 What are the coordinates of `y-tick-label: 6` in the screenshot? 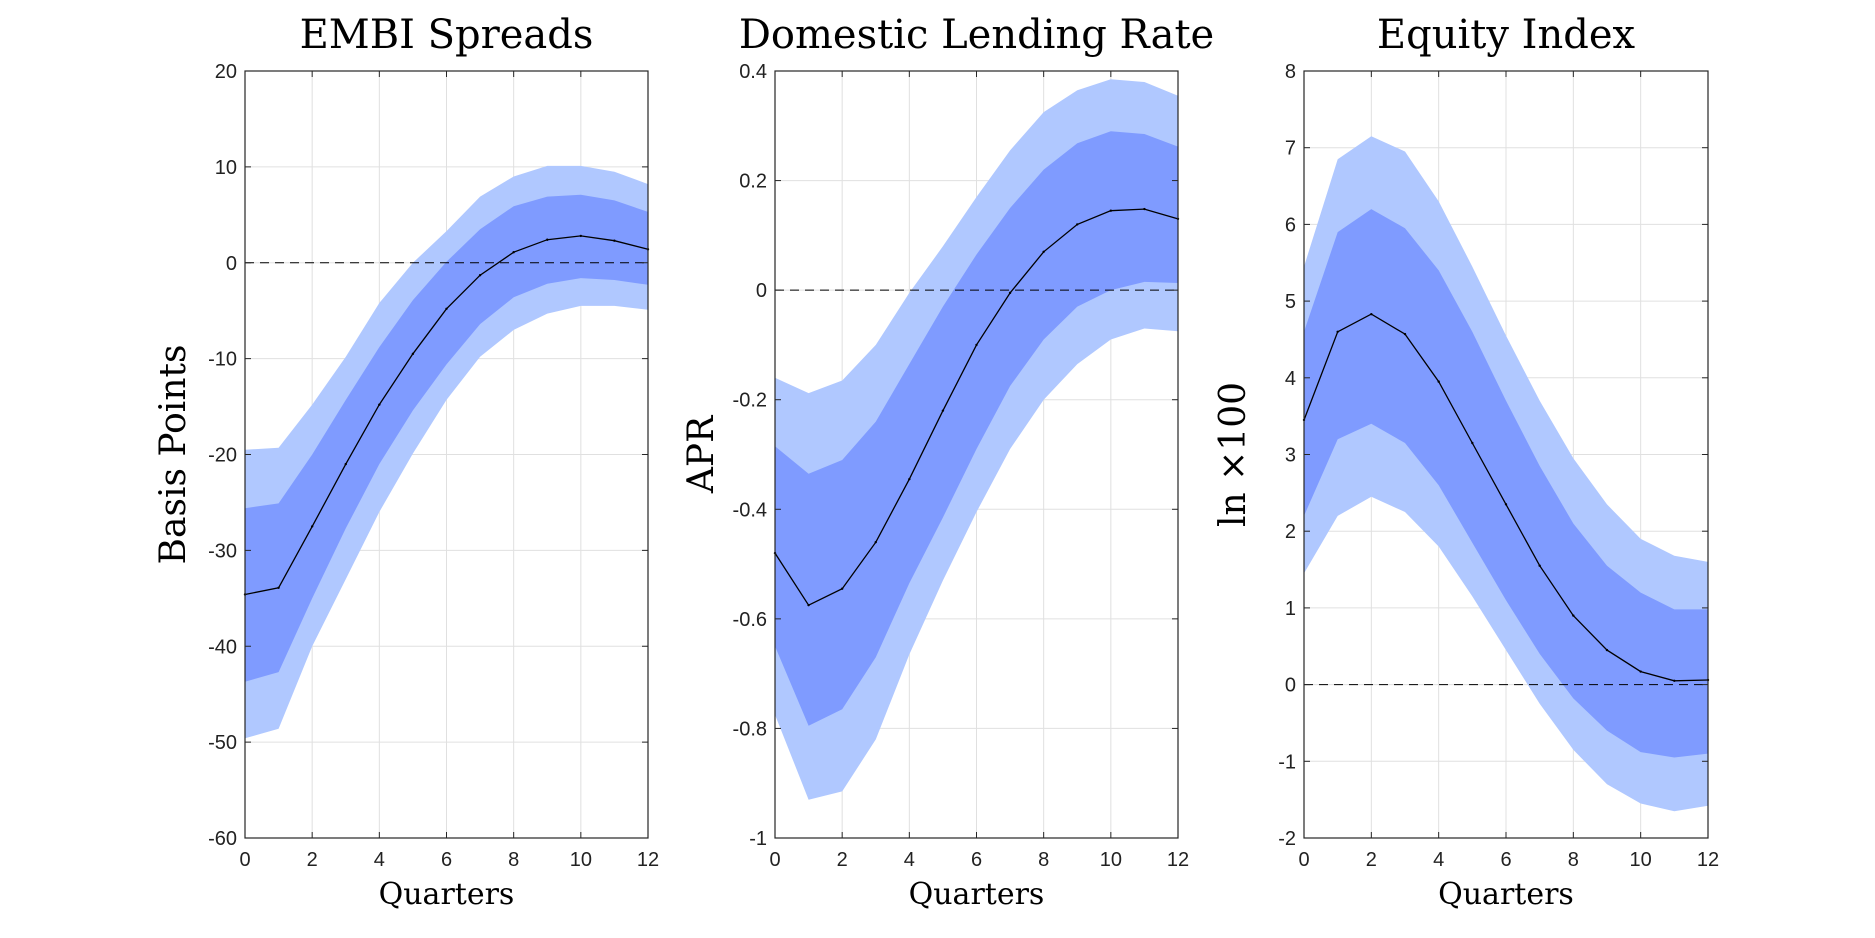 It's located at (1290, 225).